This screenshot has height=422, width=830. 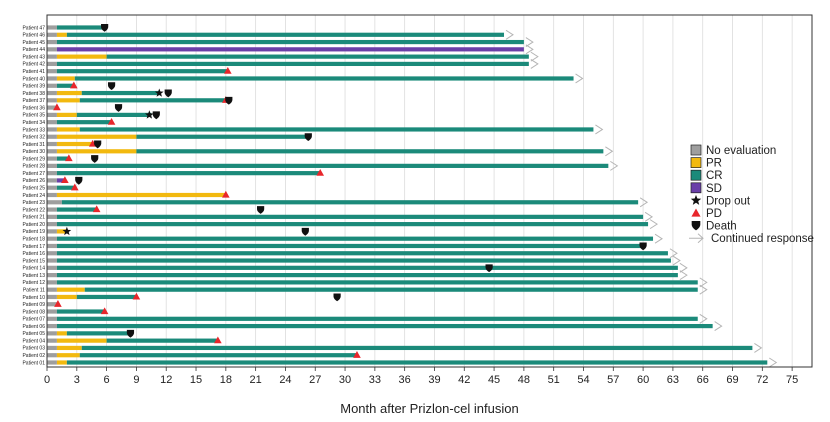 I want to click on x-tick-label: 18, so click(x=226, y=380).